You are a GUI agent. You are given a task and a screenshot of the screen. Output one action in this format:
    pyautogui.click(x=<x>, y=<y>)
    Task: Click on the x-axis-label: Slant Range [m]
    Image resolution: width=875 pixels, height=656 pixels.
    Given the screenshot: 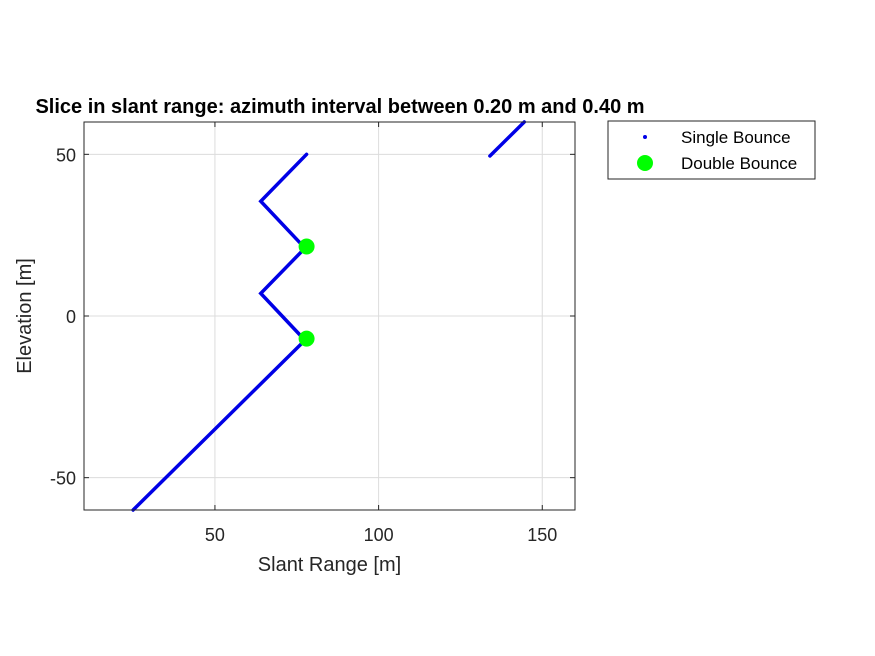 What is the action you would take?
    pyautogui.click(x=329, y=565)
    